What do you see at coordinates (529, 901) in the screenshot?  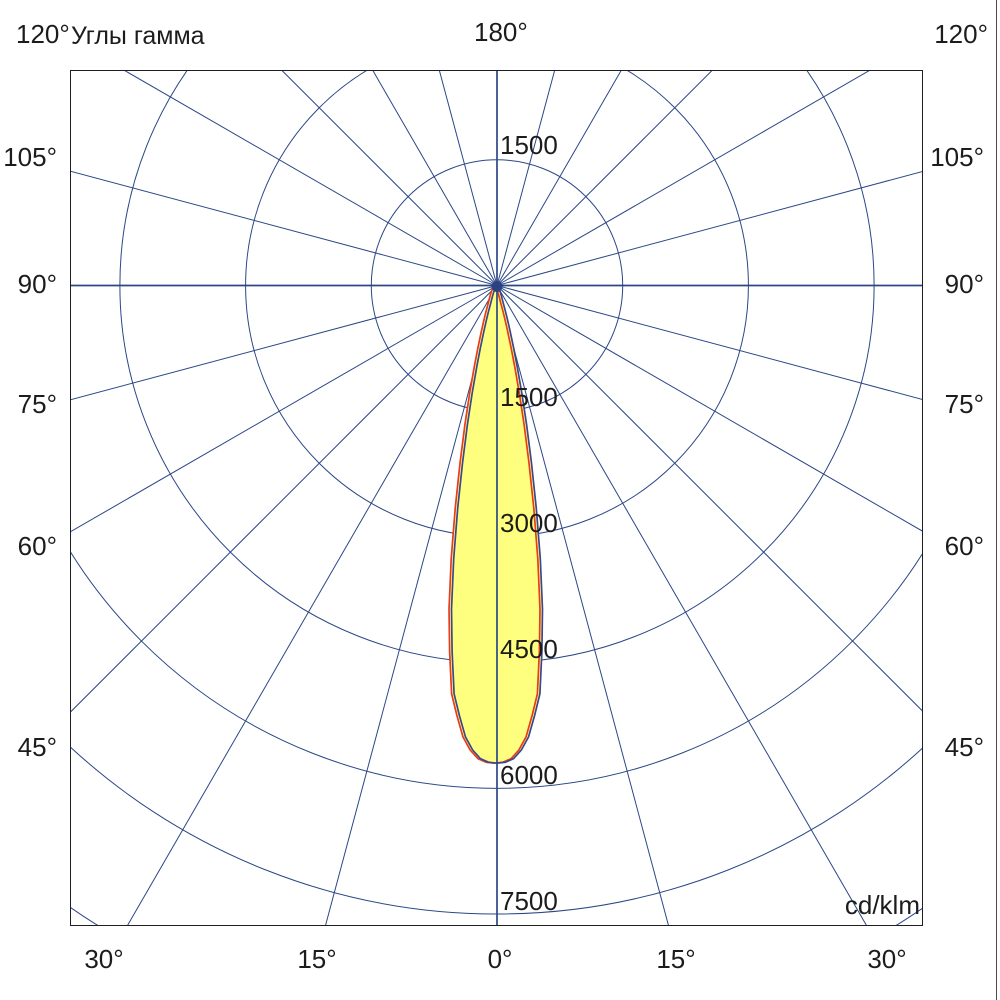 I see `radial-scale-label-7500: 7500` at bounding box center [529, 901].